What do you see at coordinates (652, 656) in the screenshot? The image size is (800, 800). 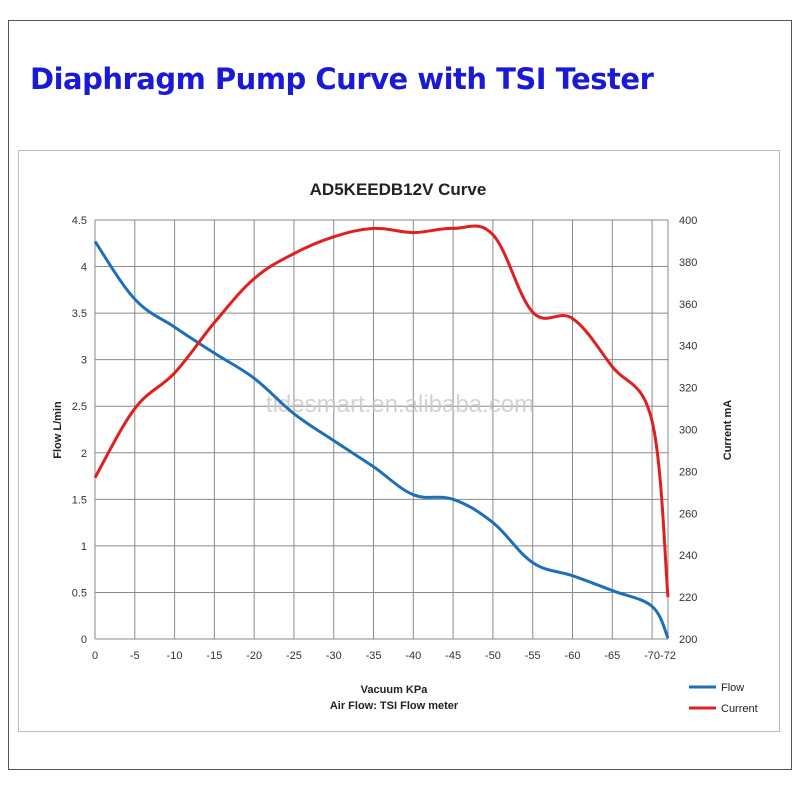 I see `x-tick-label: -70` at bounding box center [652, 656].